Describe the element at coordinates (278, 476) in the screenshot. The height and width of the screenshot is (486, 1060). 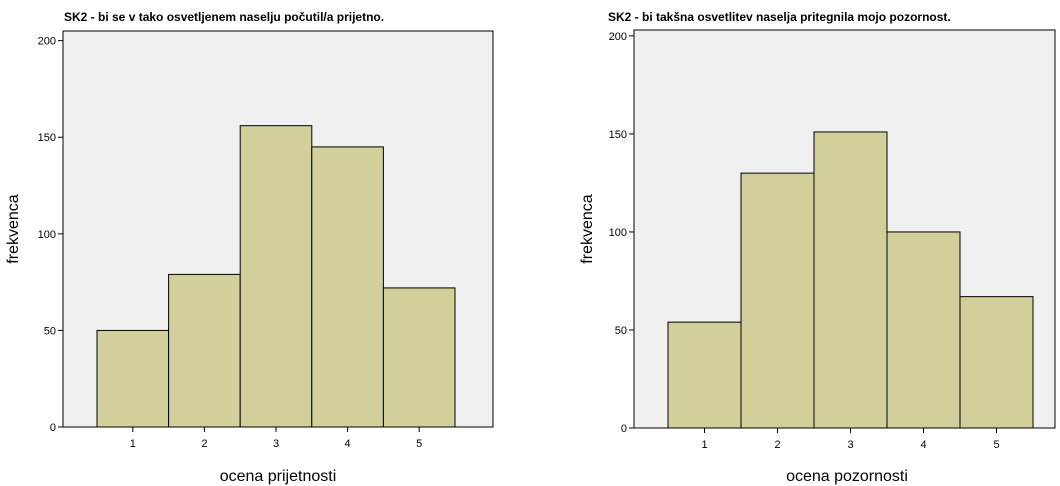
I see `x-axis-label: ocena prijetnosti` at that location.